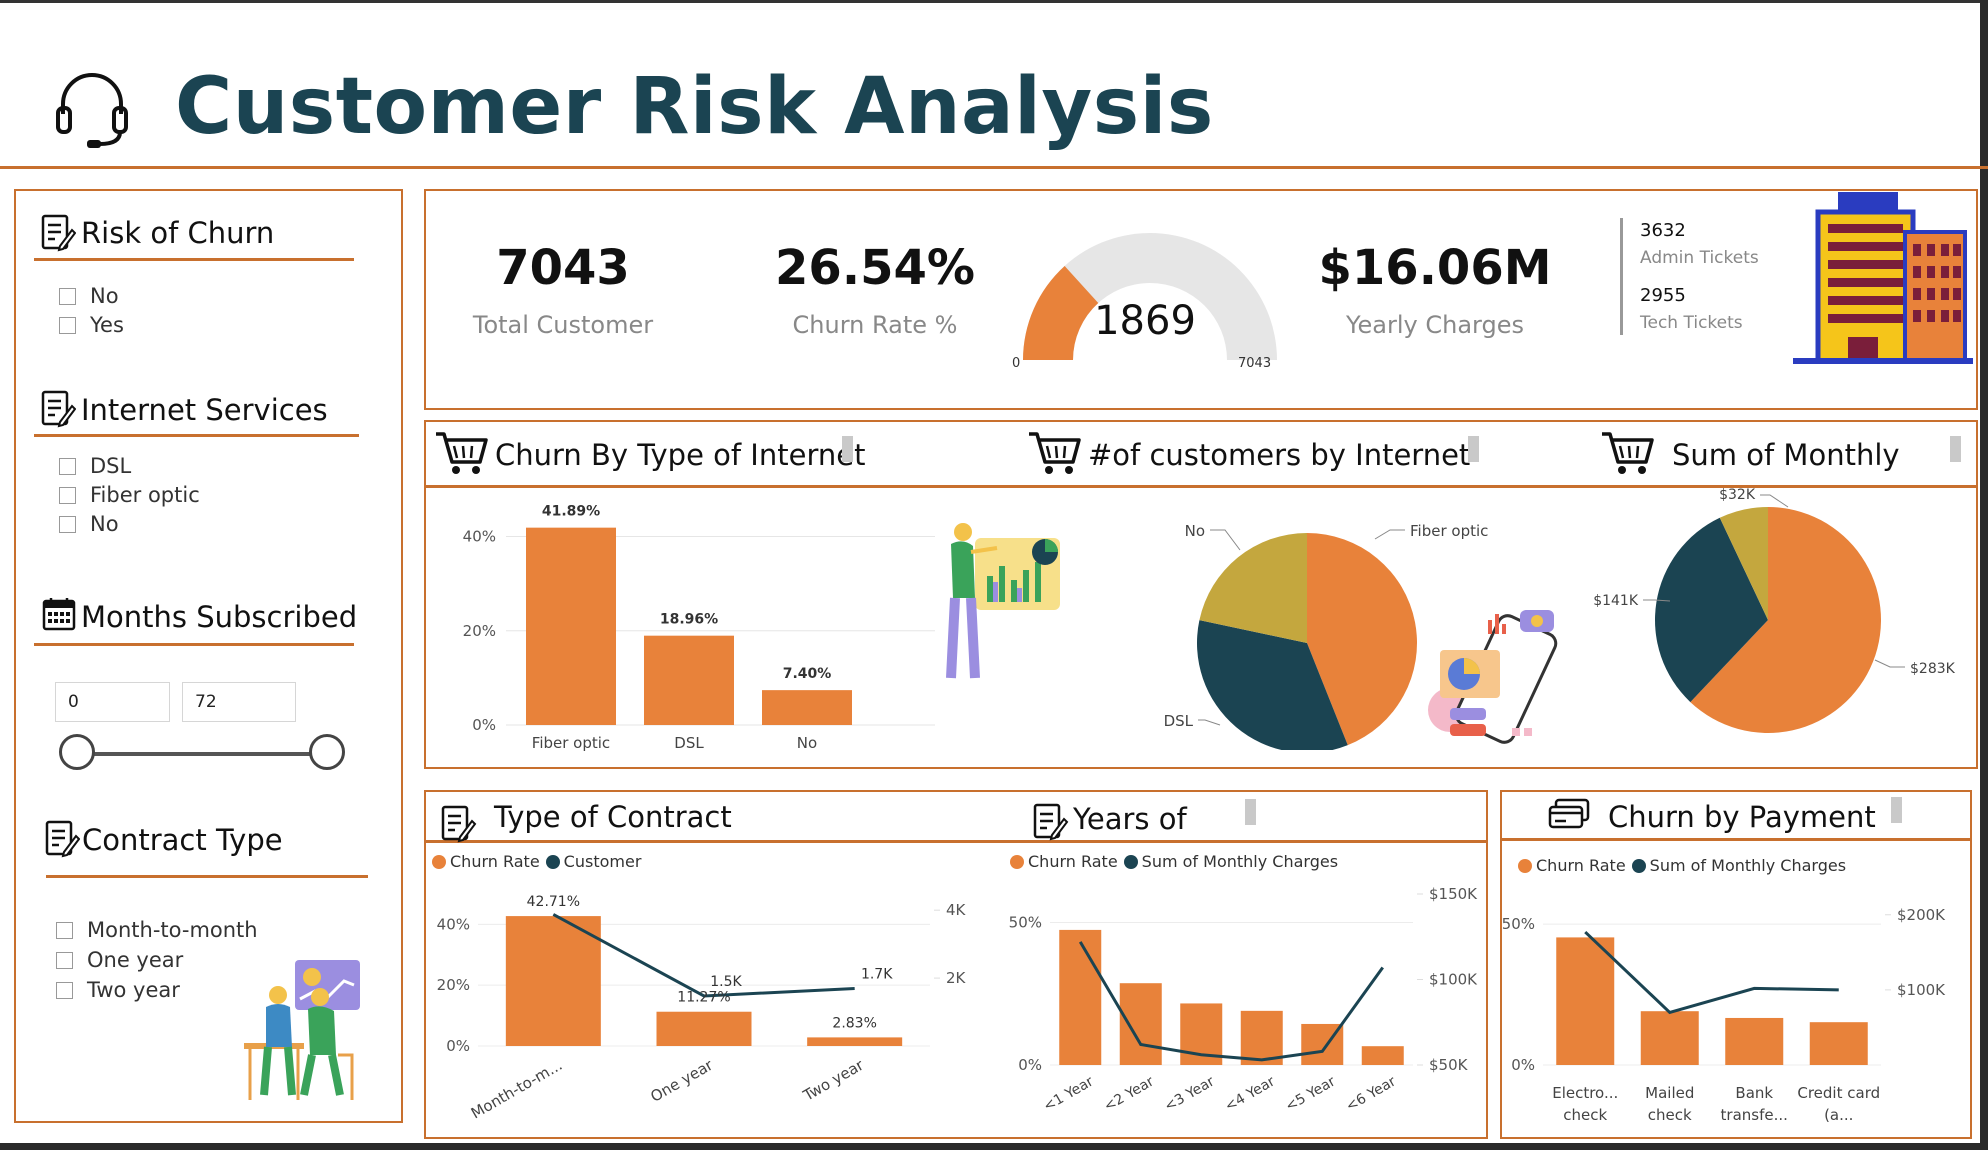 The width and height of the screenshot is (1988, 1150). Describe the element at coordinates (92, 110) in the screenshot. I see `headset-icon` at that location.